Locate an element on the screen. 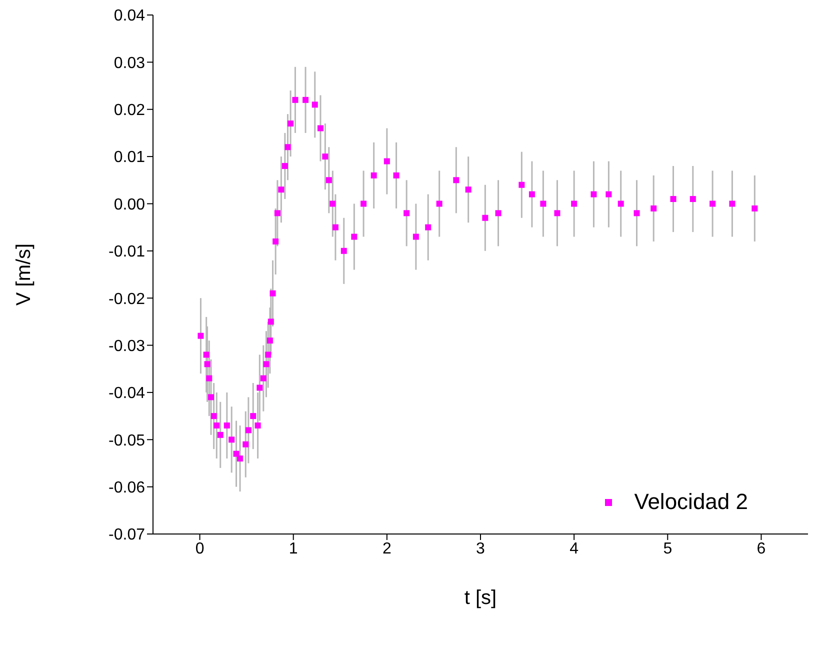  y-tick-label: -0.01 is located at coordinates (127, 252).